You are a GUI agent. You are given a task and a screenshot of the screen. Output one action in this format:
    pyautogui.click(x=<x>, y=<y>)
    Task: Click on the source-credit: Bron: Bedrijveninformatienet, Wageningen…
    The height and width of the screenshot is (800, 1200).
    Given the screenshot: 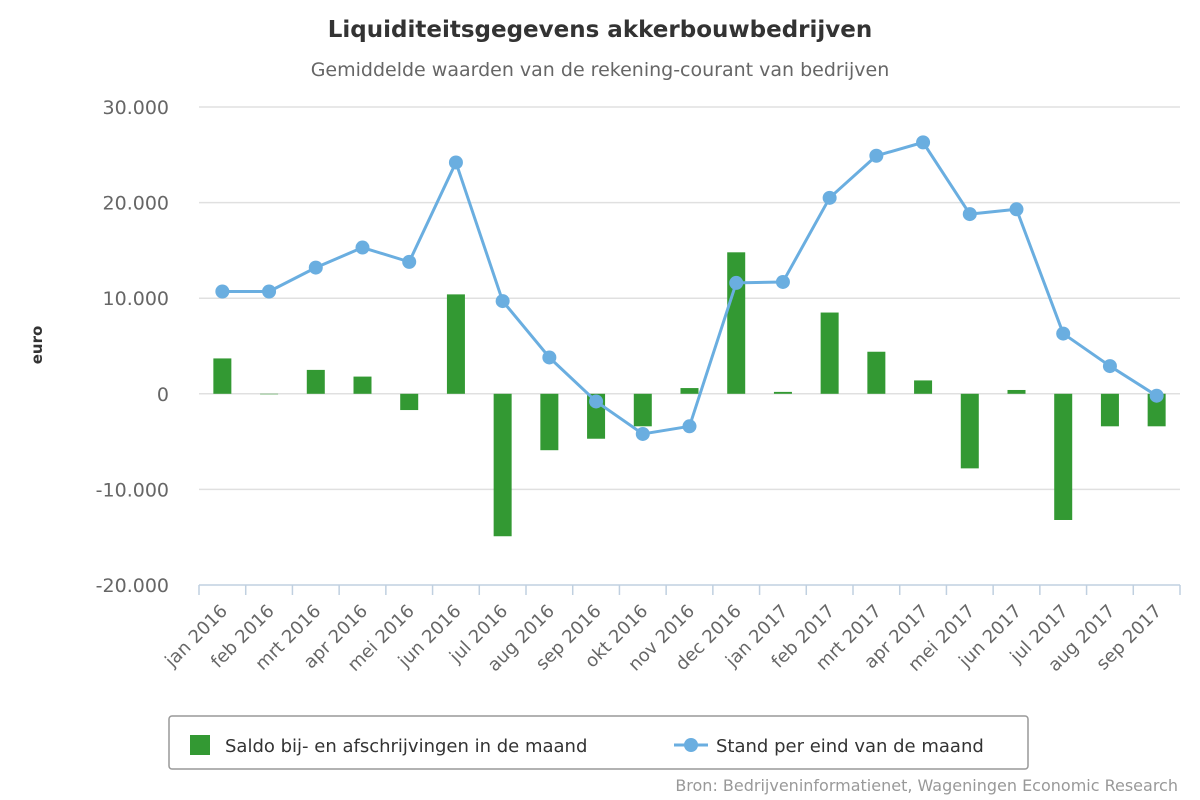 What is the action you would take?
    pyautogui.click(x=926, y=785)
    